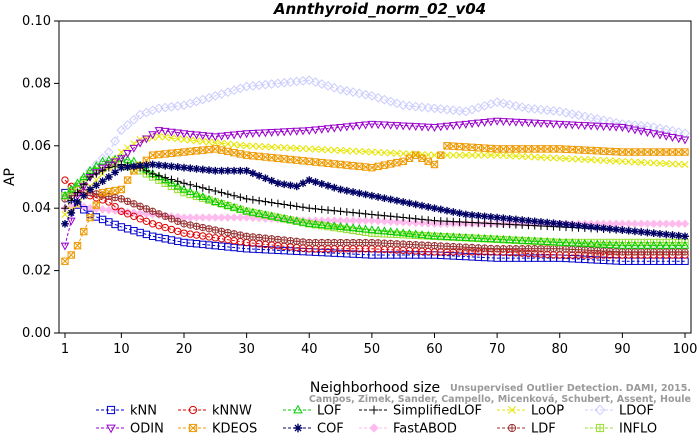 The width and height of the screenshot is (698, 434). What do you see at coordinates (434, 349) in the screenshot?
I see `x-tick-label: 60` at bounding box center [434, 349].